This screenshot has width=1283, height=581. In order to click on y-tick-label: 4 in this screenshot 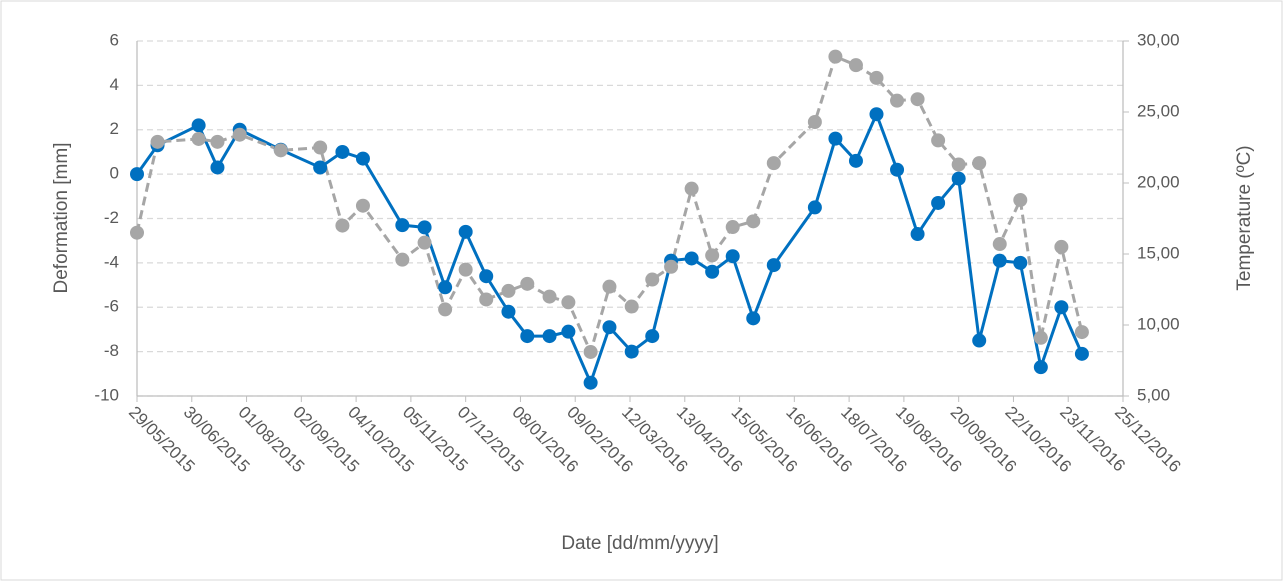, I will do `click(114, 84)`.